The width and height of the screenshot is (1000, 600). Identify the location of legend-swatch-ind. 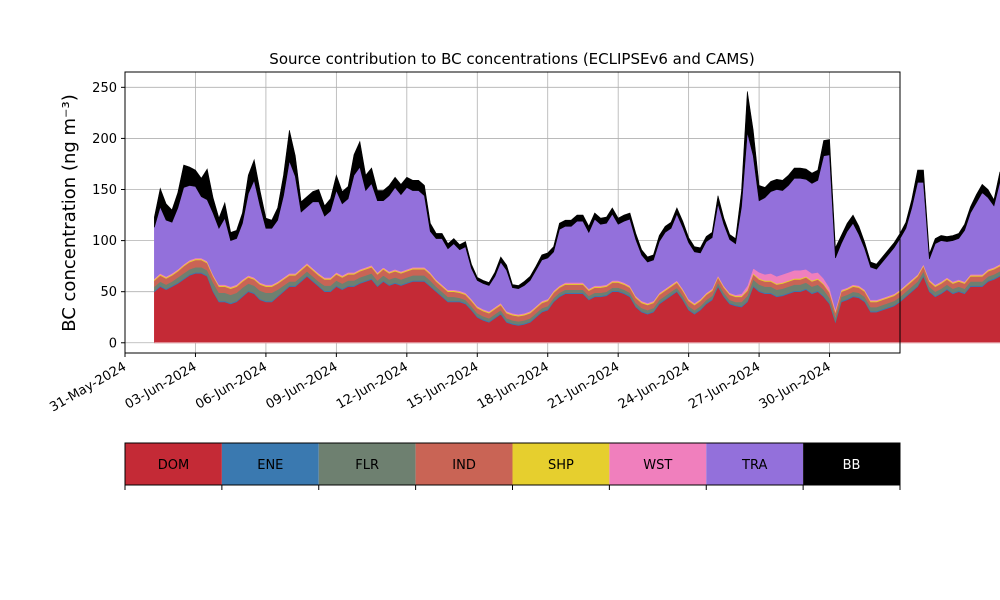
(464, 464).